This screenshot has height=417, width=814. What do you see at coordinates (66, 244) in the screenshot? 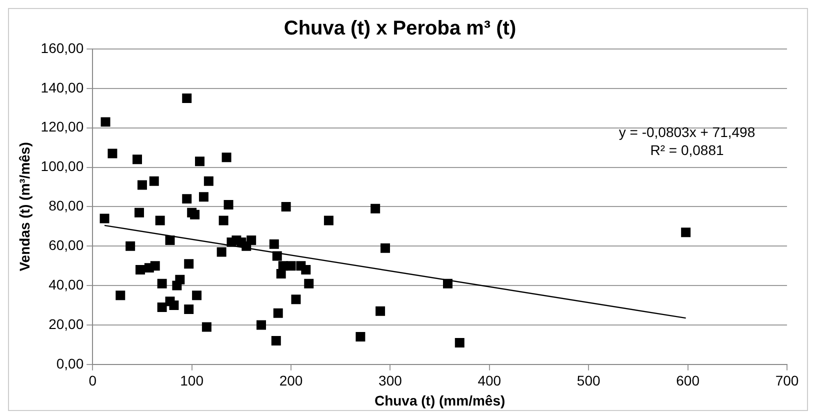
I see `y-tick-label: 60,00` at bounding box center [66, 244].